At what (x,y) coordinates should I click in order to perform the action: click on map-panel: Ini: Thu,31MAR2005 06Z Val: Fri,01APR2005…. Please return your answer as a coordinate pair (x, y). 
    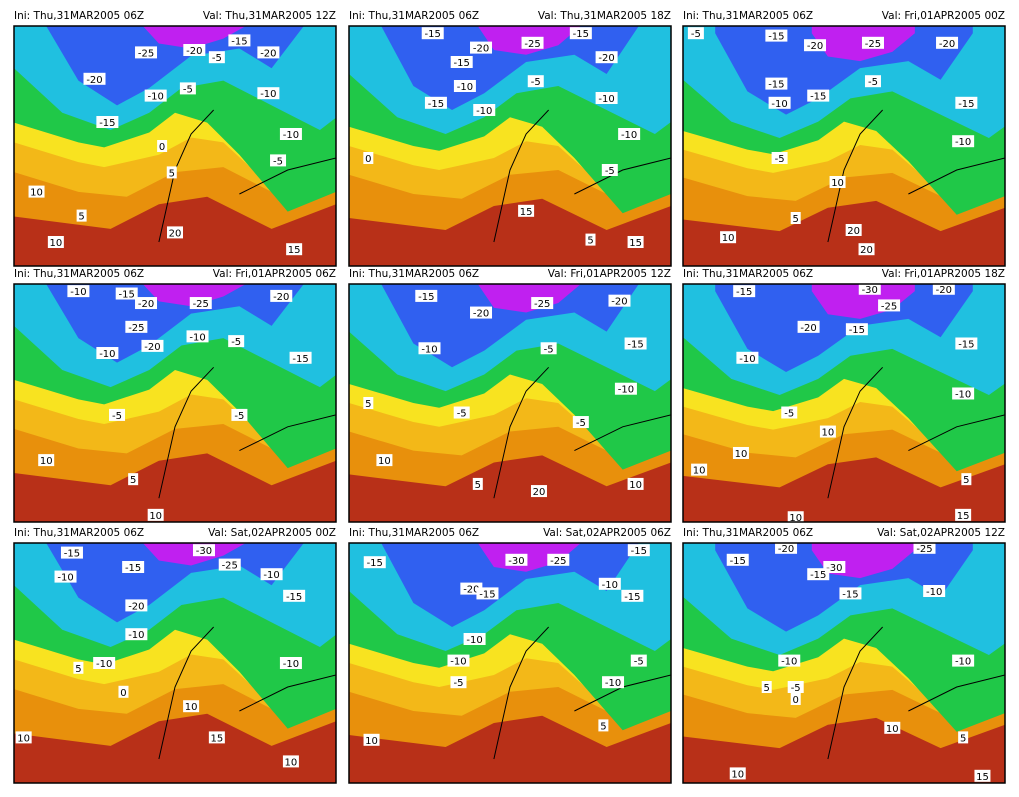
    Looking at the image, I should click on (175, 395).